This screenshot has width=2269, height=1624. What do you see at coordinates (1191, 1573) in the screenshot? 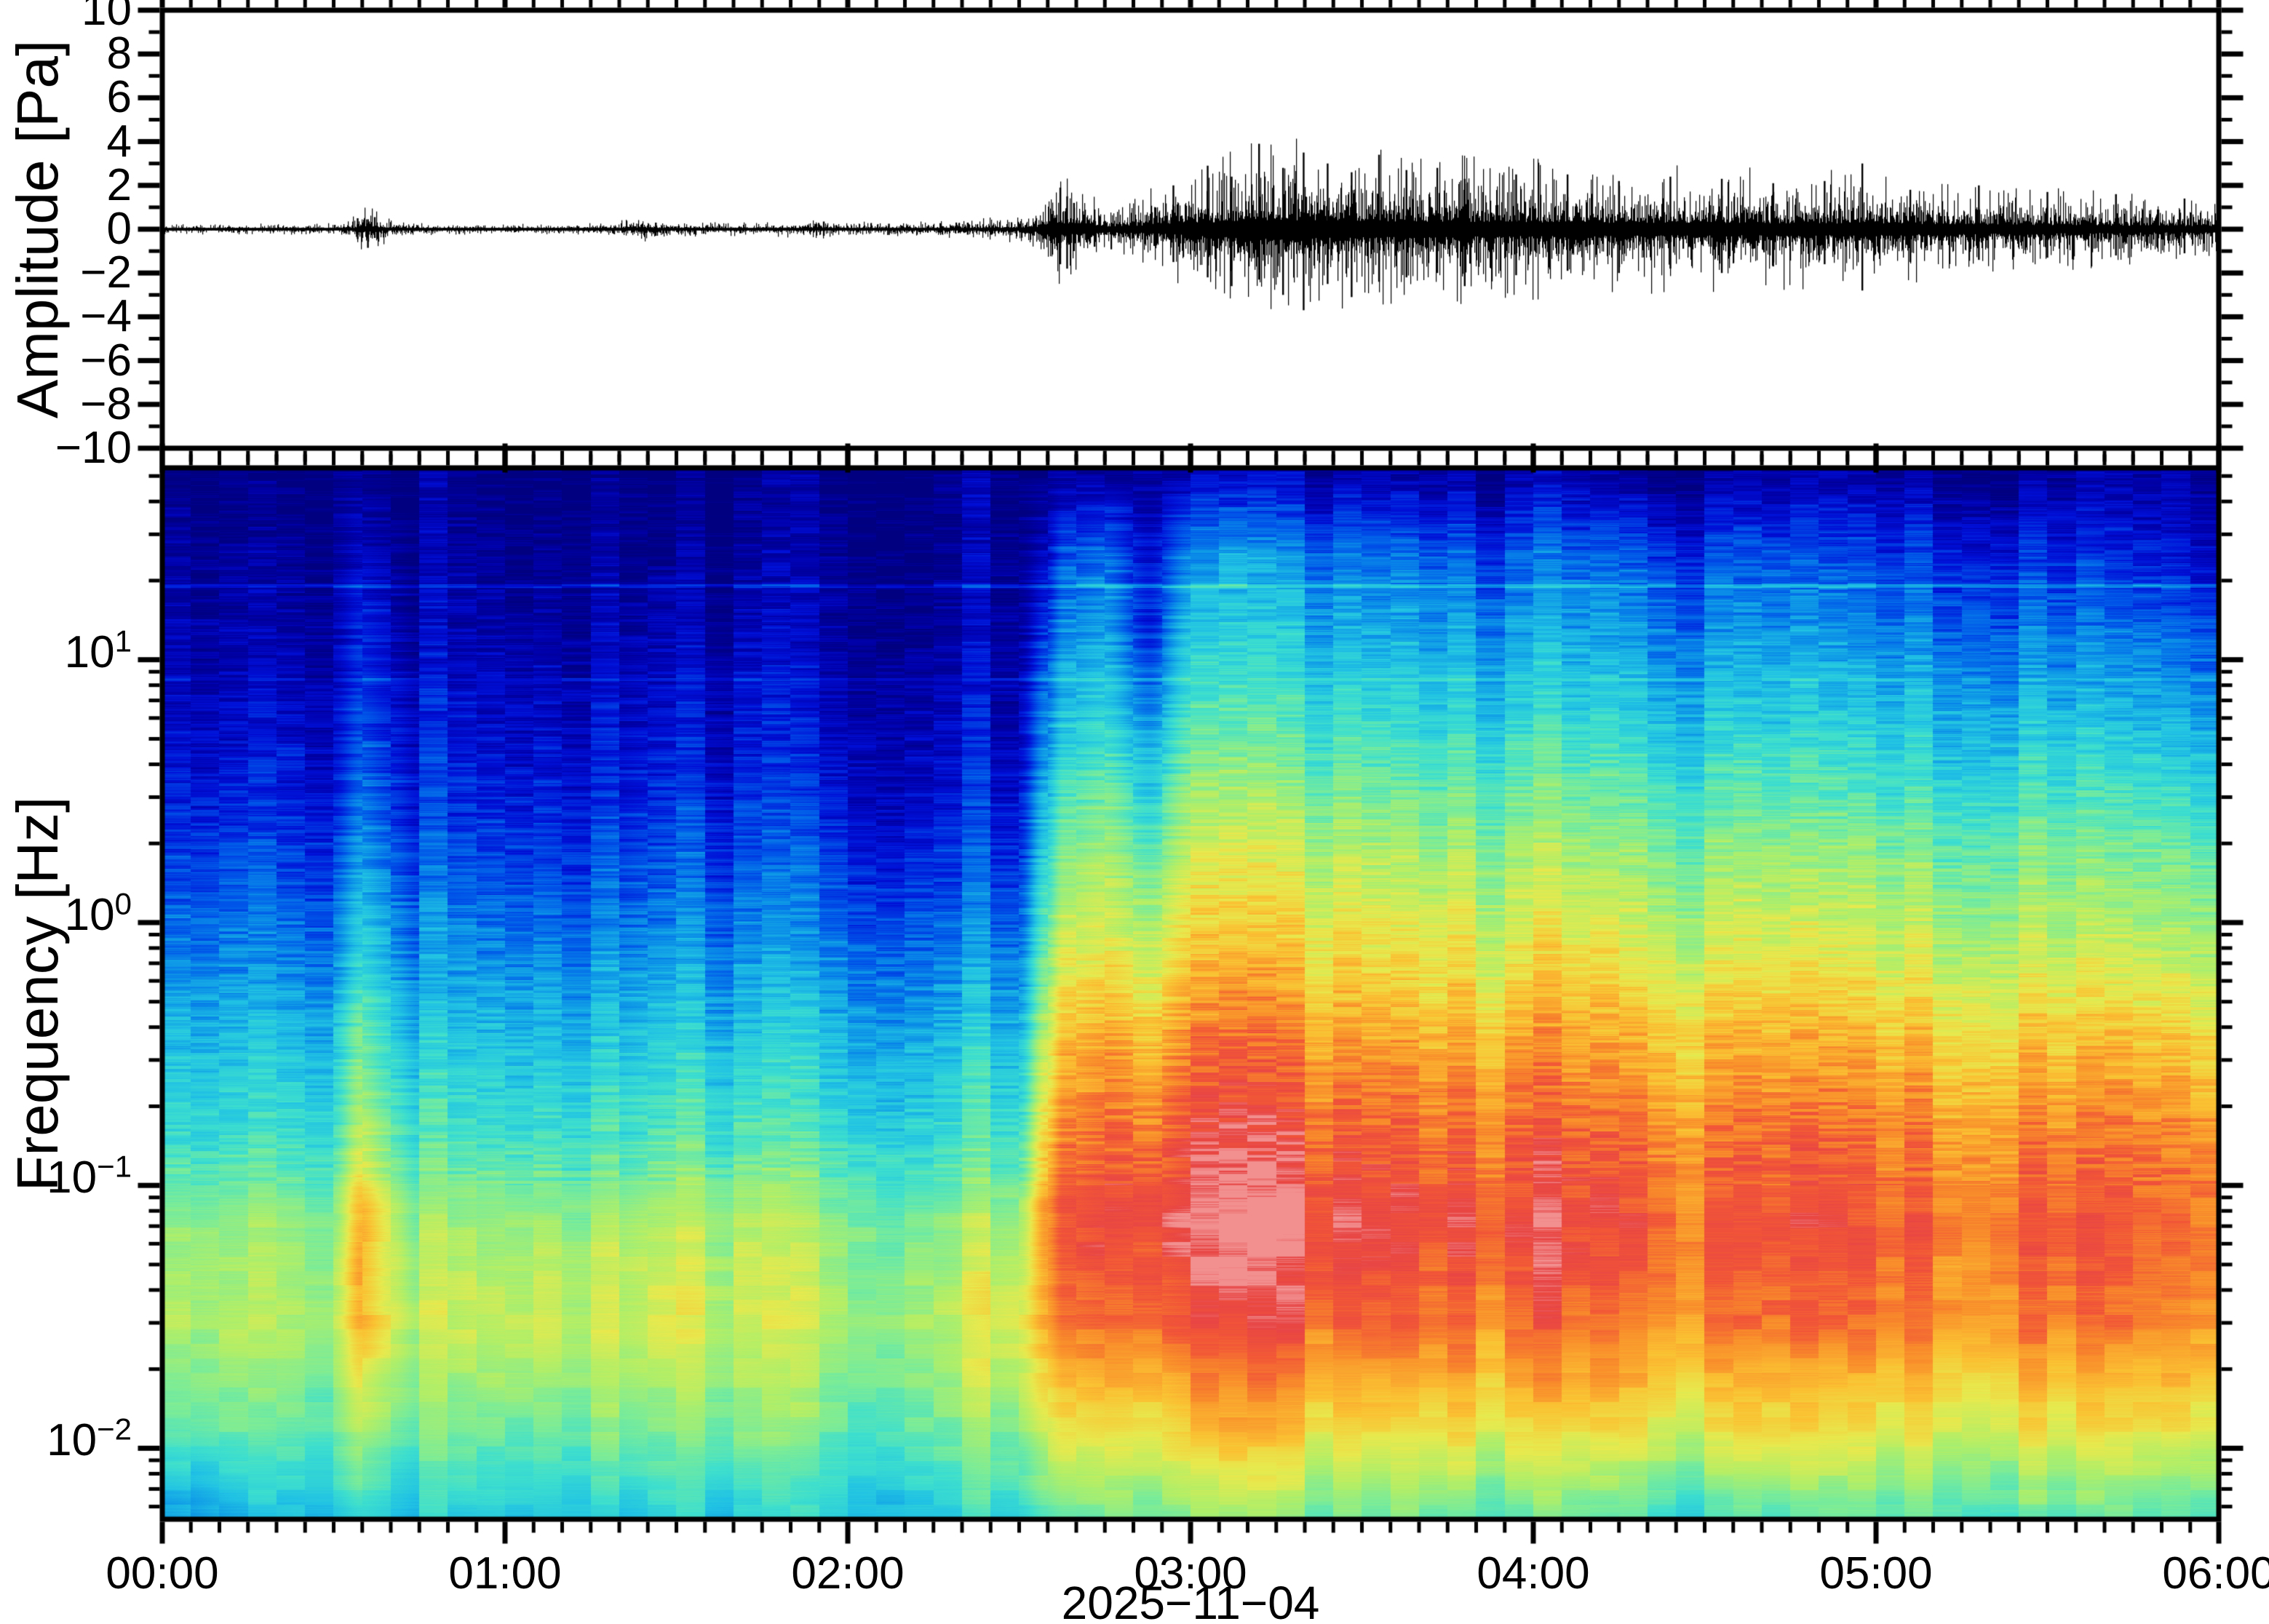
I see `time-tick-label: 03:00` at bounding box center [1191, 1573].